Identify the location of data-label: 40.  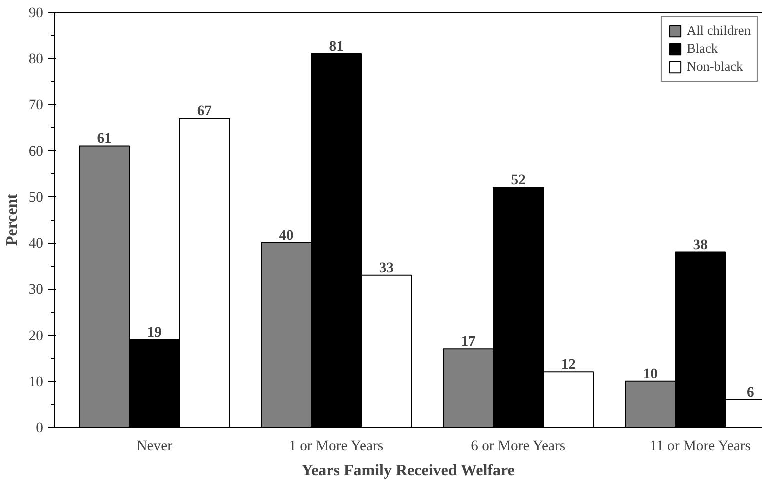
(286, 236).